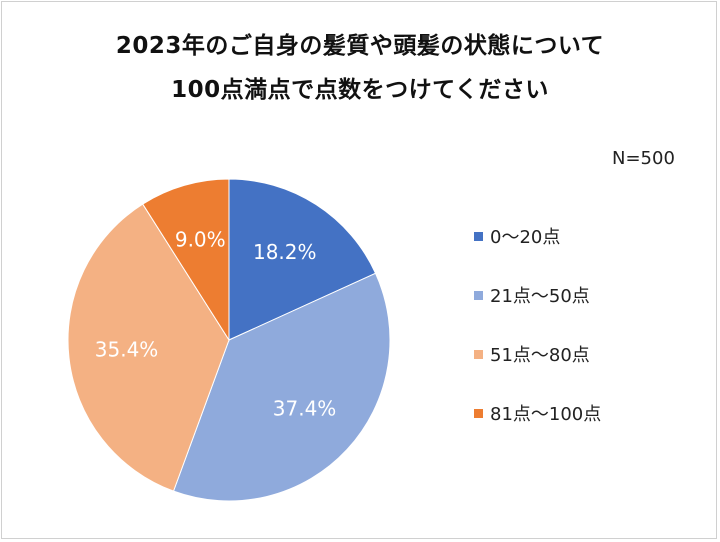 The image size is (720, 542). I want to click on legend-item-4: 81点～100点, so click(537, 413).